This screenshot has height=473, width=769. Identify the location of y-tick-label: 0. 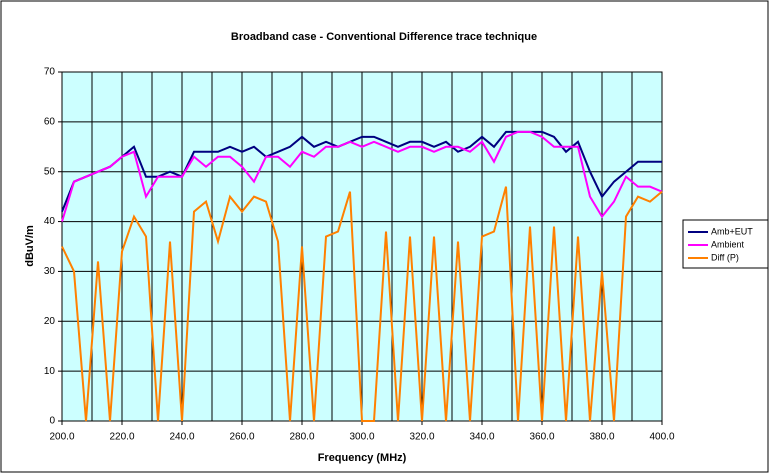
(52, 421).